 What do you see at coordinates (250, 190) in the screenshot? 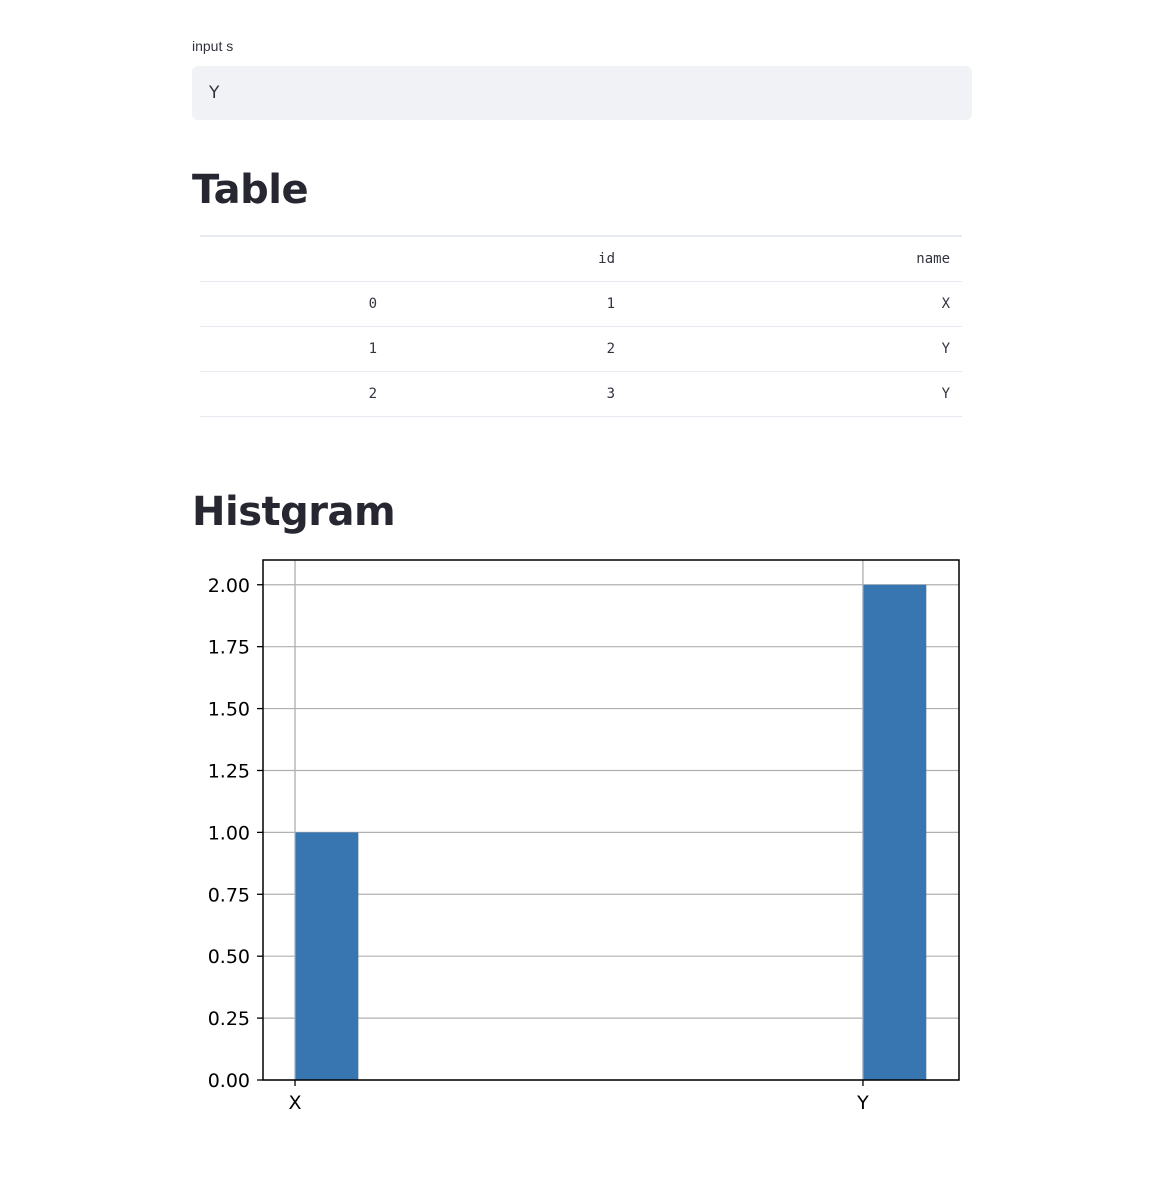
I see `table-heading: Table` at bounding box center [250, 190].